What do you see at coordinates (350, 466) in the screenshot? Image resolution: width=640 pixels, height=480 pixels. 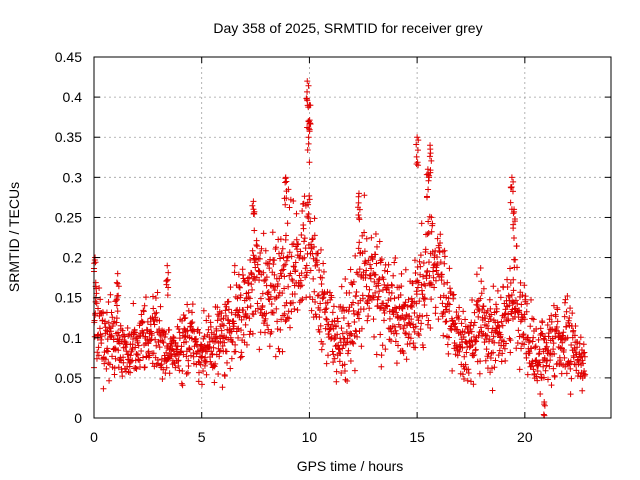 I see `x-axis-label: GPS time / hours` at bounding box center [350, 466].